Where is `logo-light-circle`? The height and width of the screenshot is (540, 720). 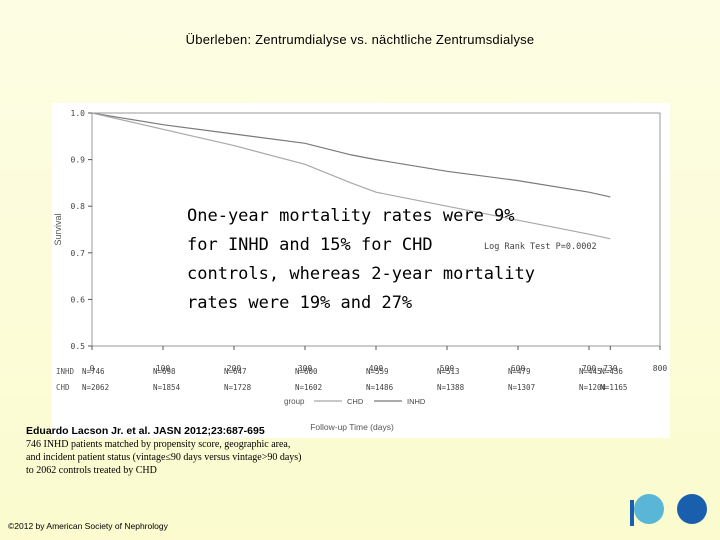 logo-light-circle is located at coordinates (649, 509).